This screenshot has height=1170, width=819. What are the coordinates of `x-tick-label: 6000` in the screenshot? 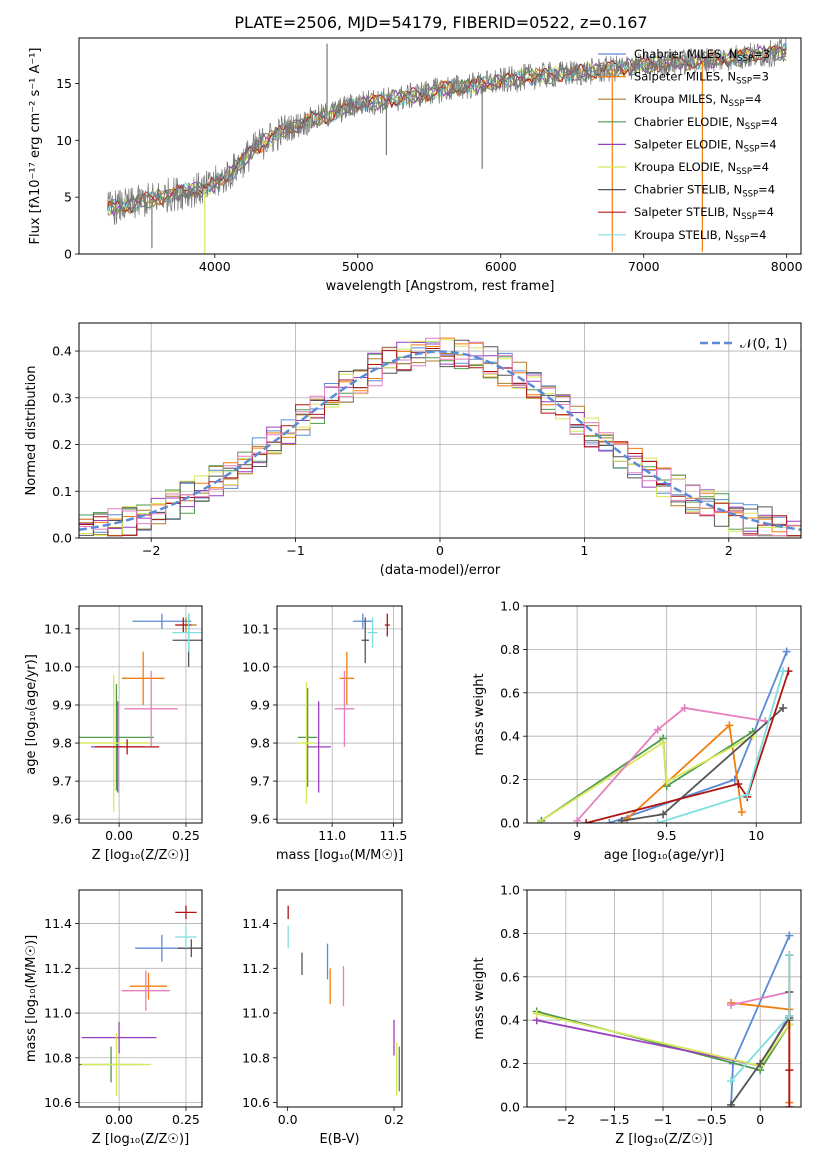 It's located at (501, 266).